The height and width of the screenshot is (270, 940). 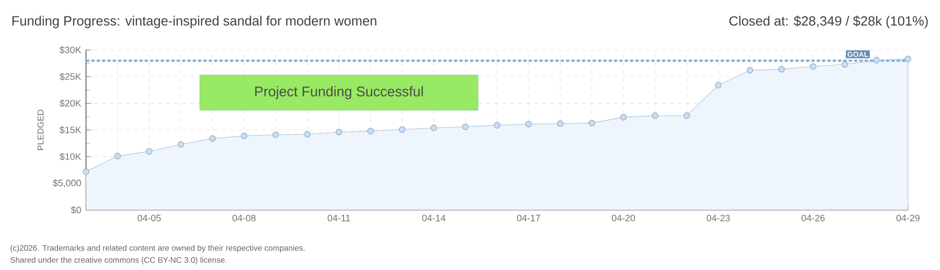 I want to click on y-tick-label: $25K, so click(x=71, y=76).